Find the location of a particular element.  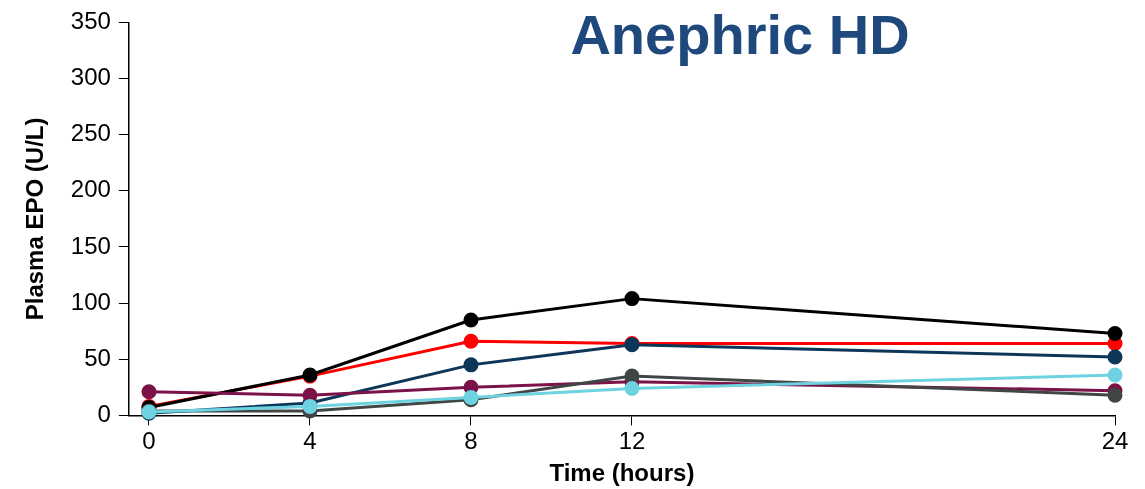

x-tick-label: 0 is located at coordinates (149, 441).